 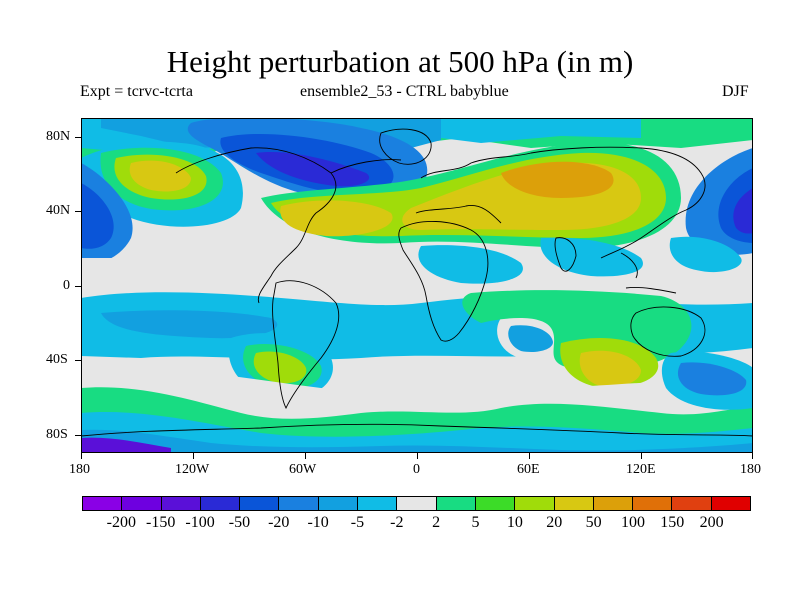 What do you see at coordinates (632, 522) in the screenshot?
I see `colorbar-label: 100` at bounding box center [632, 522].